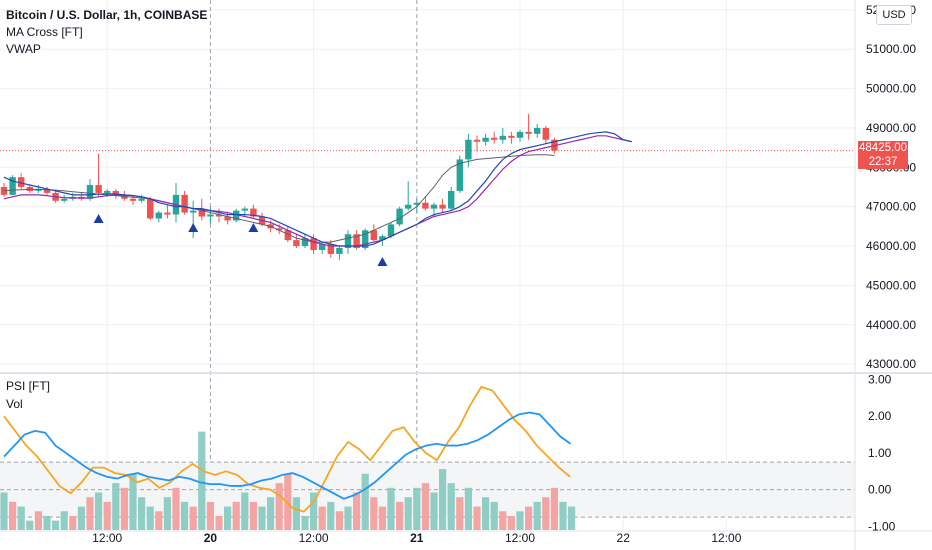 This screenshot has width=932, height=550. Describe the element at coordinates (417, 538) in the screenshot. I see `time-tick-label: 21` at that location.